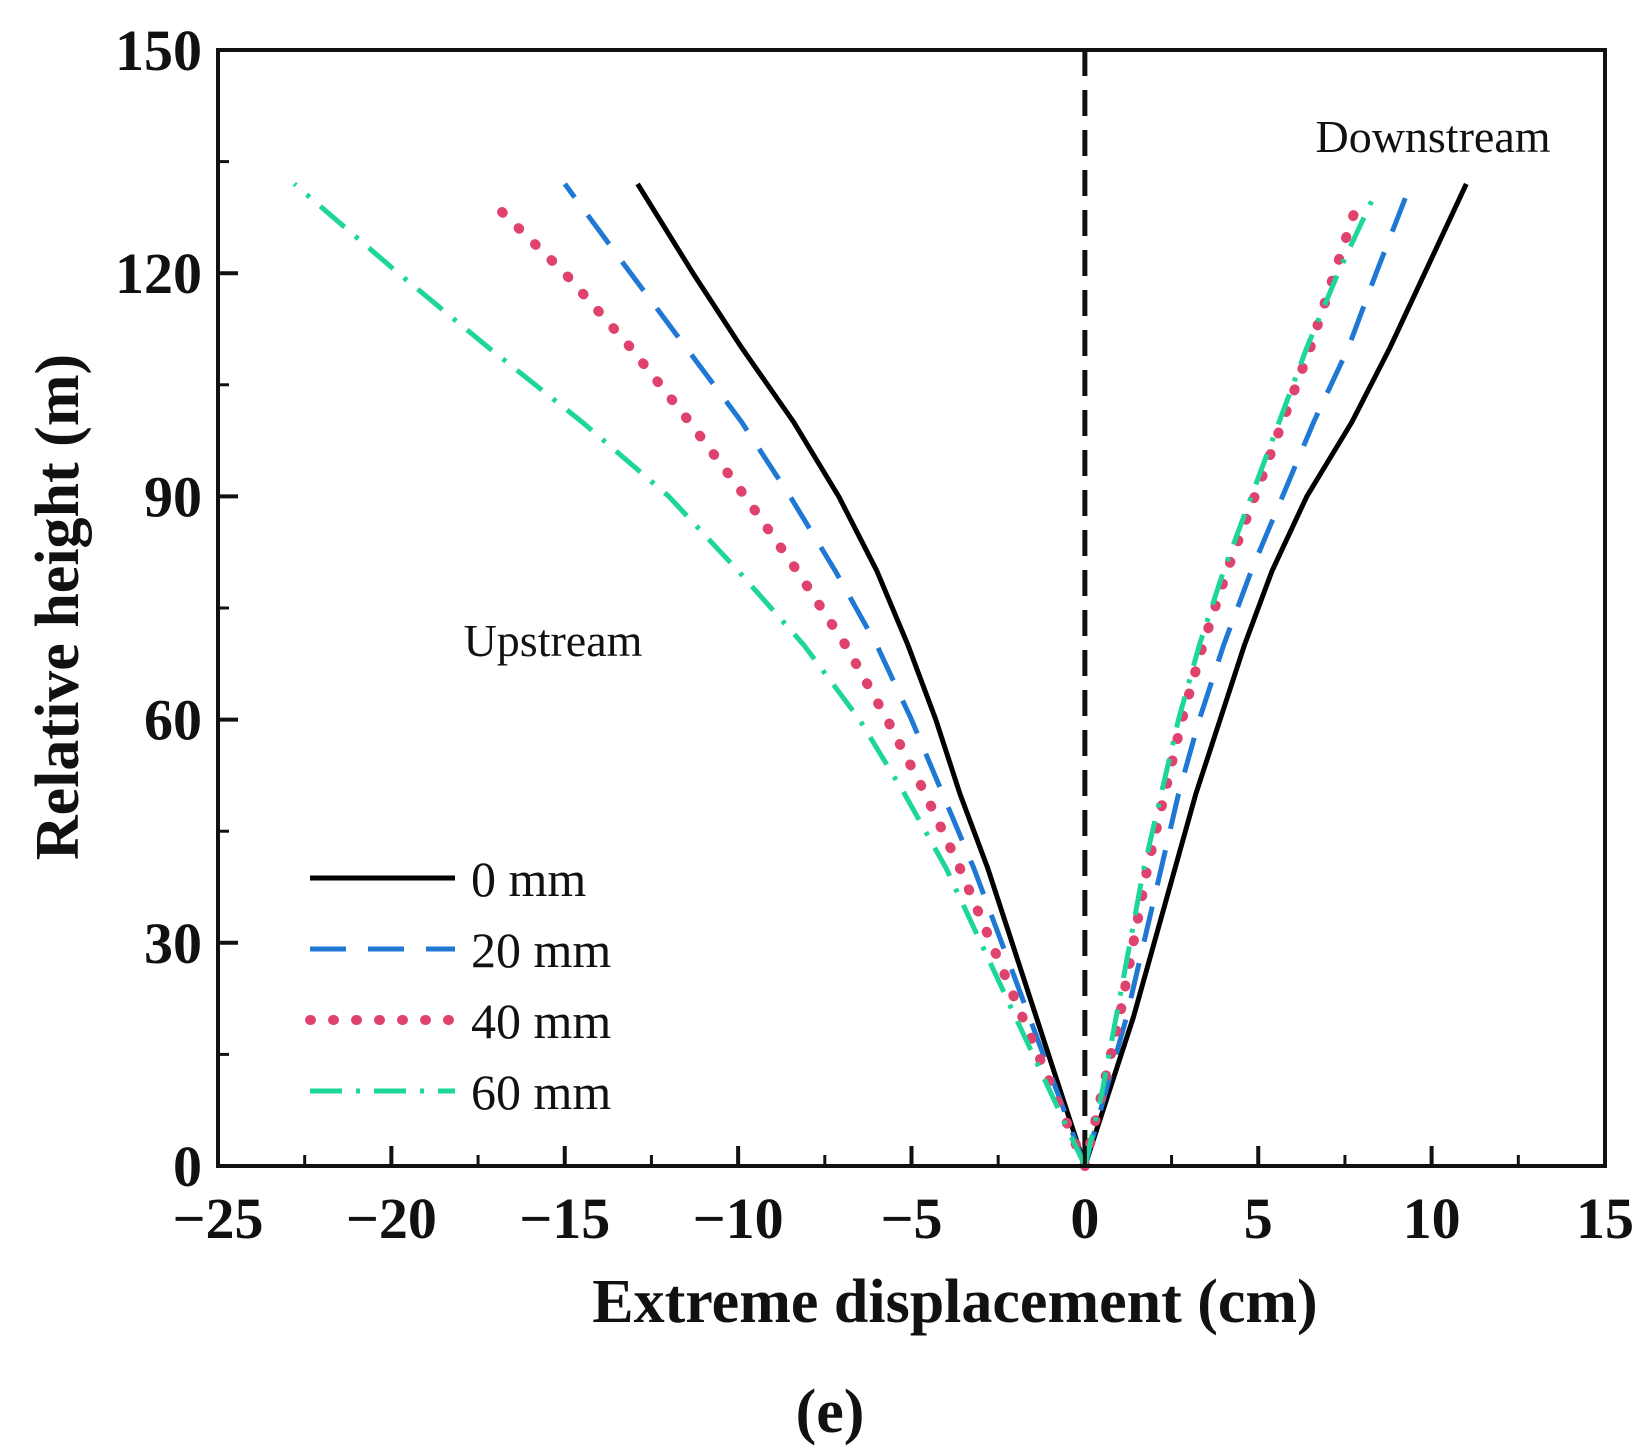  What do you see at coordinates (553, 640) in the screenshot?
I see `upstream-annotation: Upstream` at bounding box center [553, 640].